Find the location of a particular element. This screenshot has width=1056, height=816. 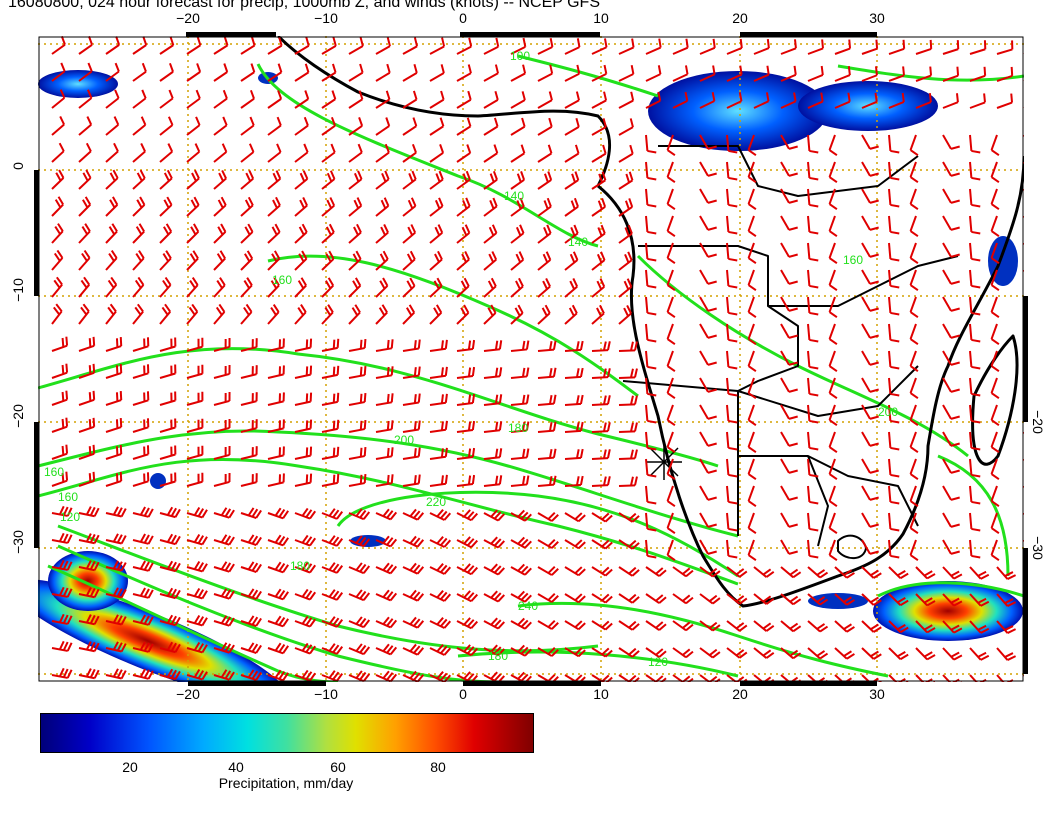

lat-tick-right: −20 is located at coordinates (1037, 422).